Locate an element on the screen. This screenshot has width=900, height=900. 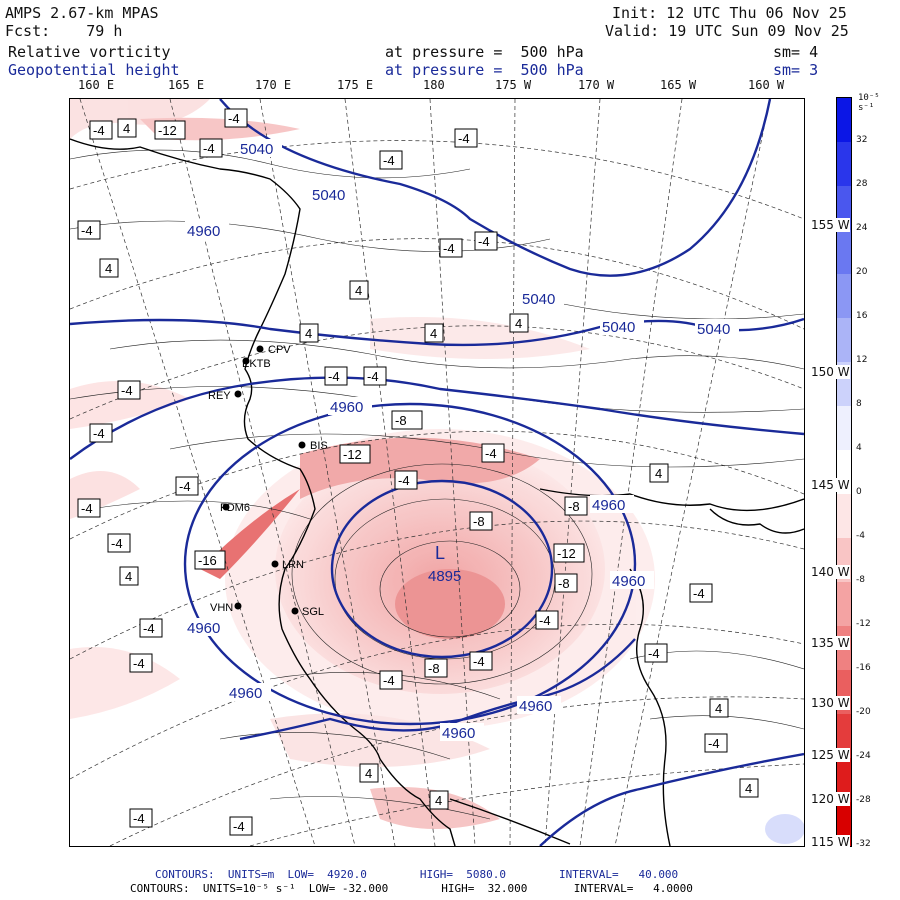
station-label: BIS is located at coordinates (319, 446).